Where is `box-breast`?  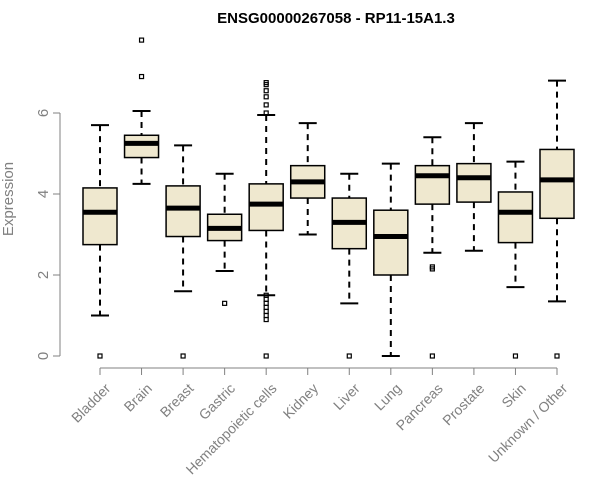 box-breast is located at coordinates (183, 251).